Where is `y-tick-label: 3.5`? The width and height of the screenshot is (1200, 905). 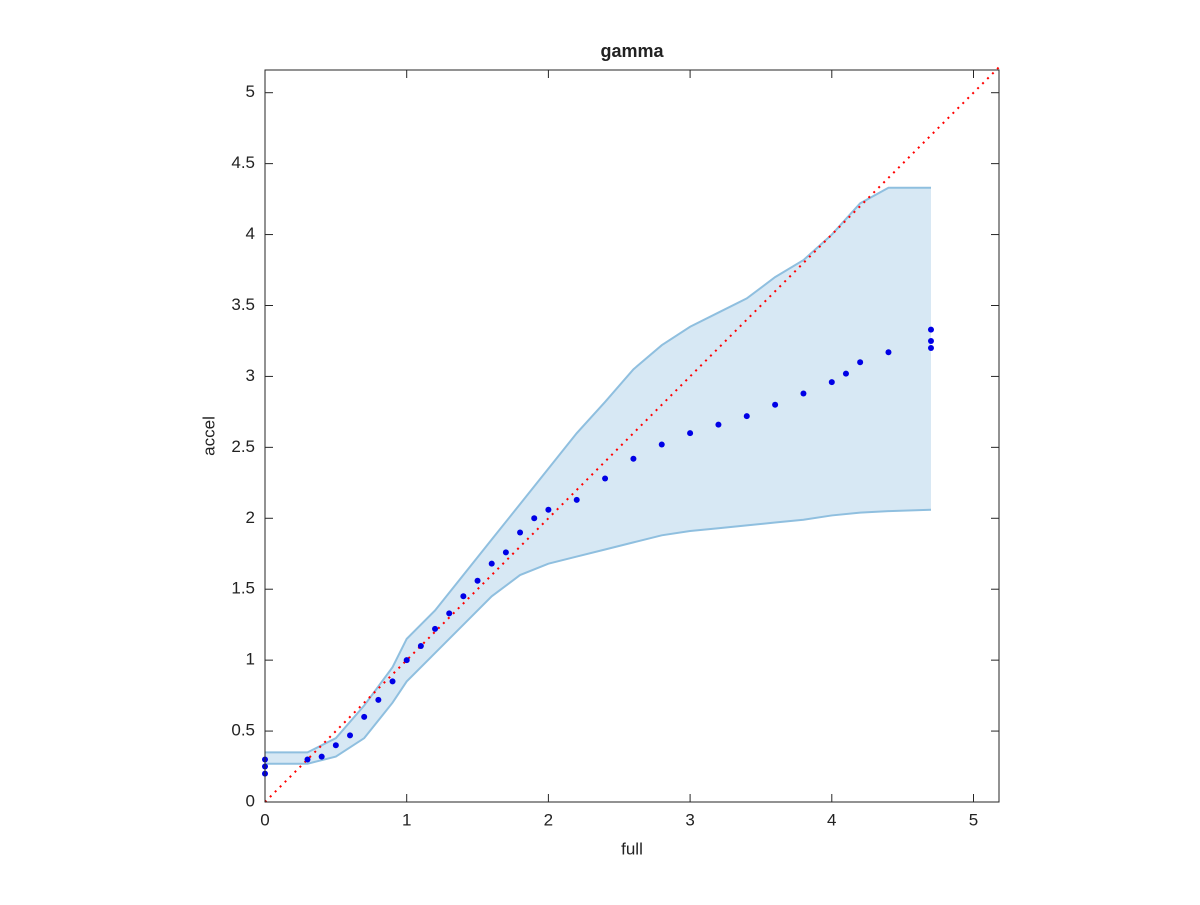 y-tick-label: 3.5 is located at coordinates (243, 304).